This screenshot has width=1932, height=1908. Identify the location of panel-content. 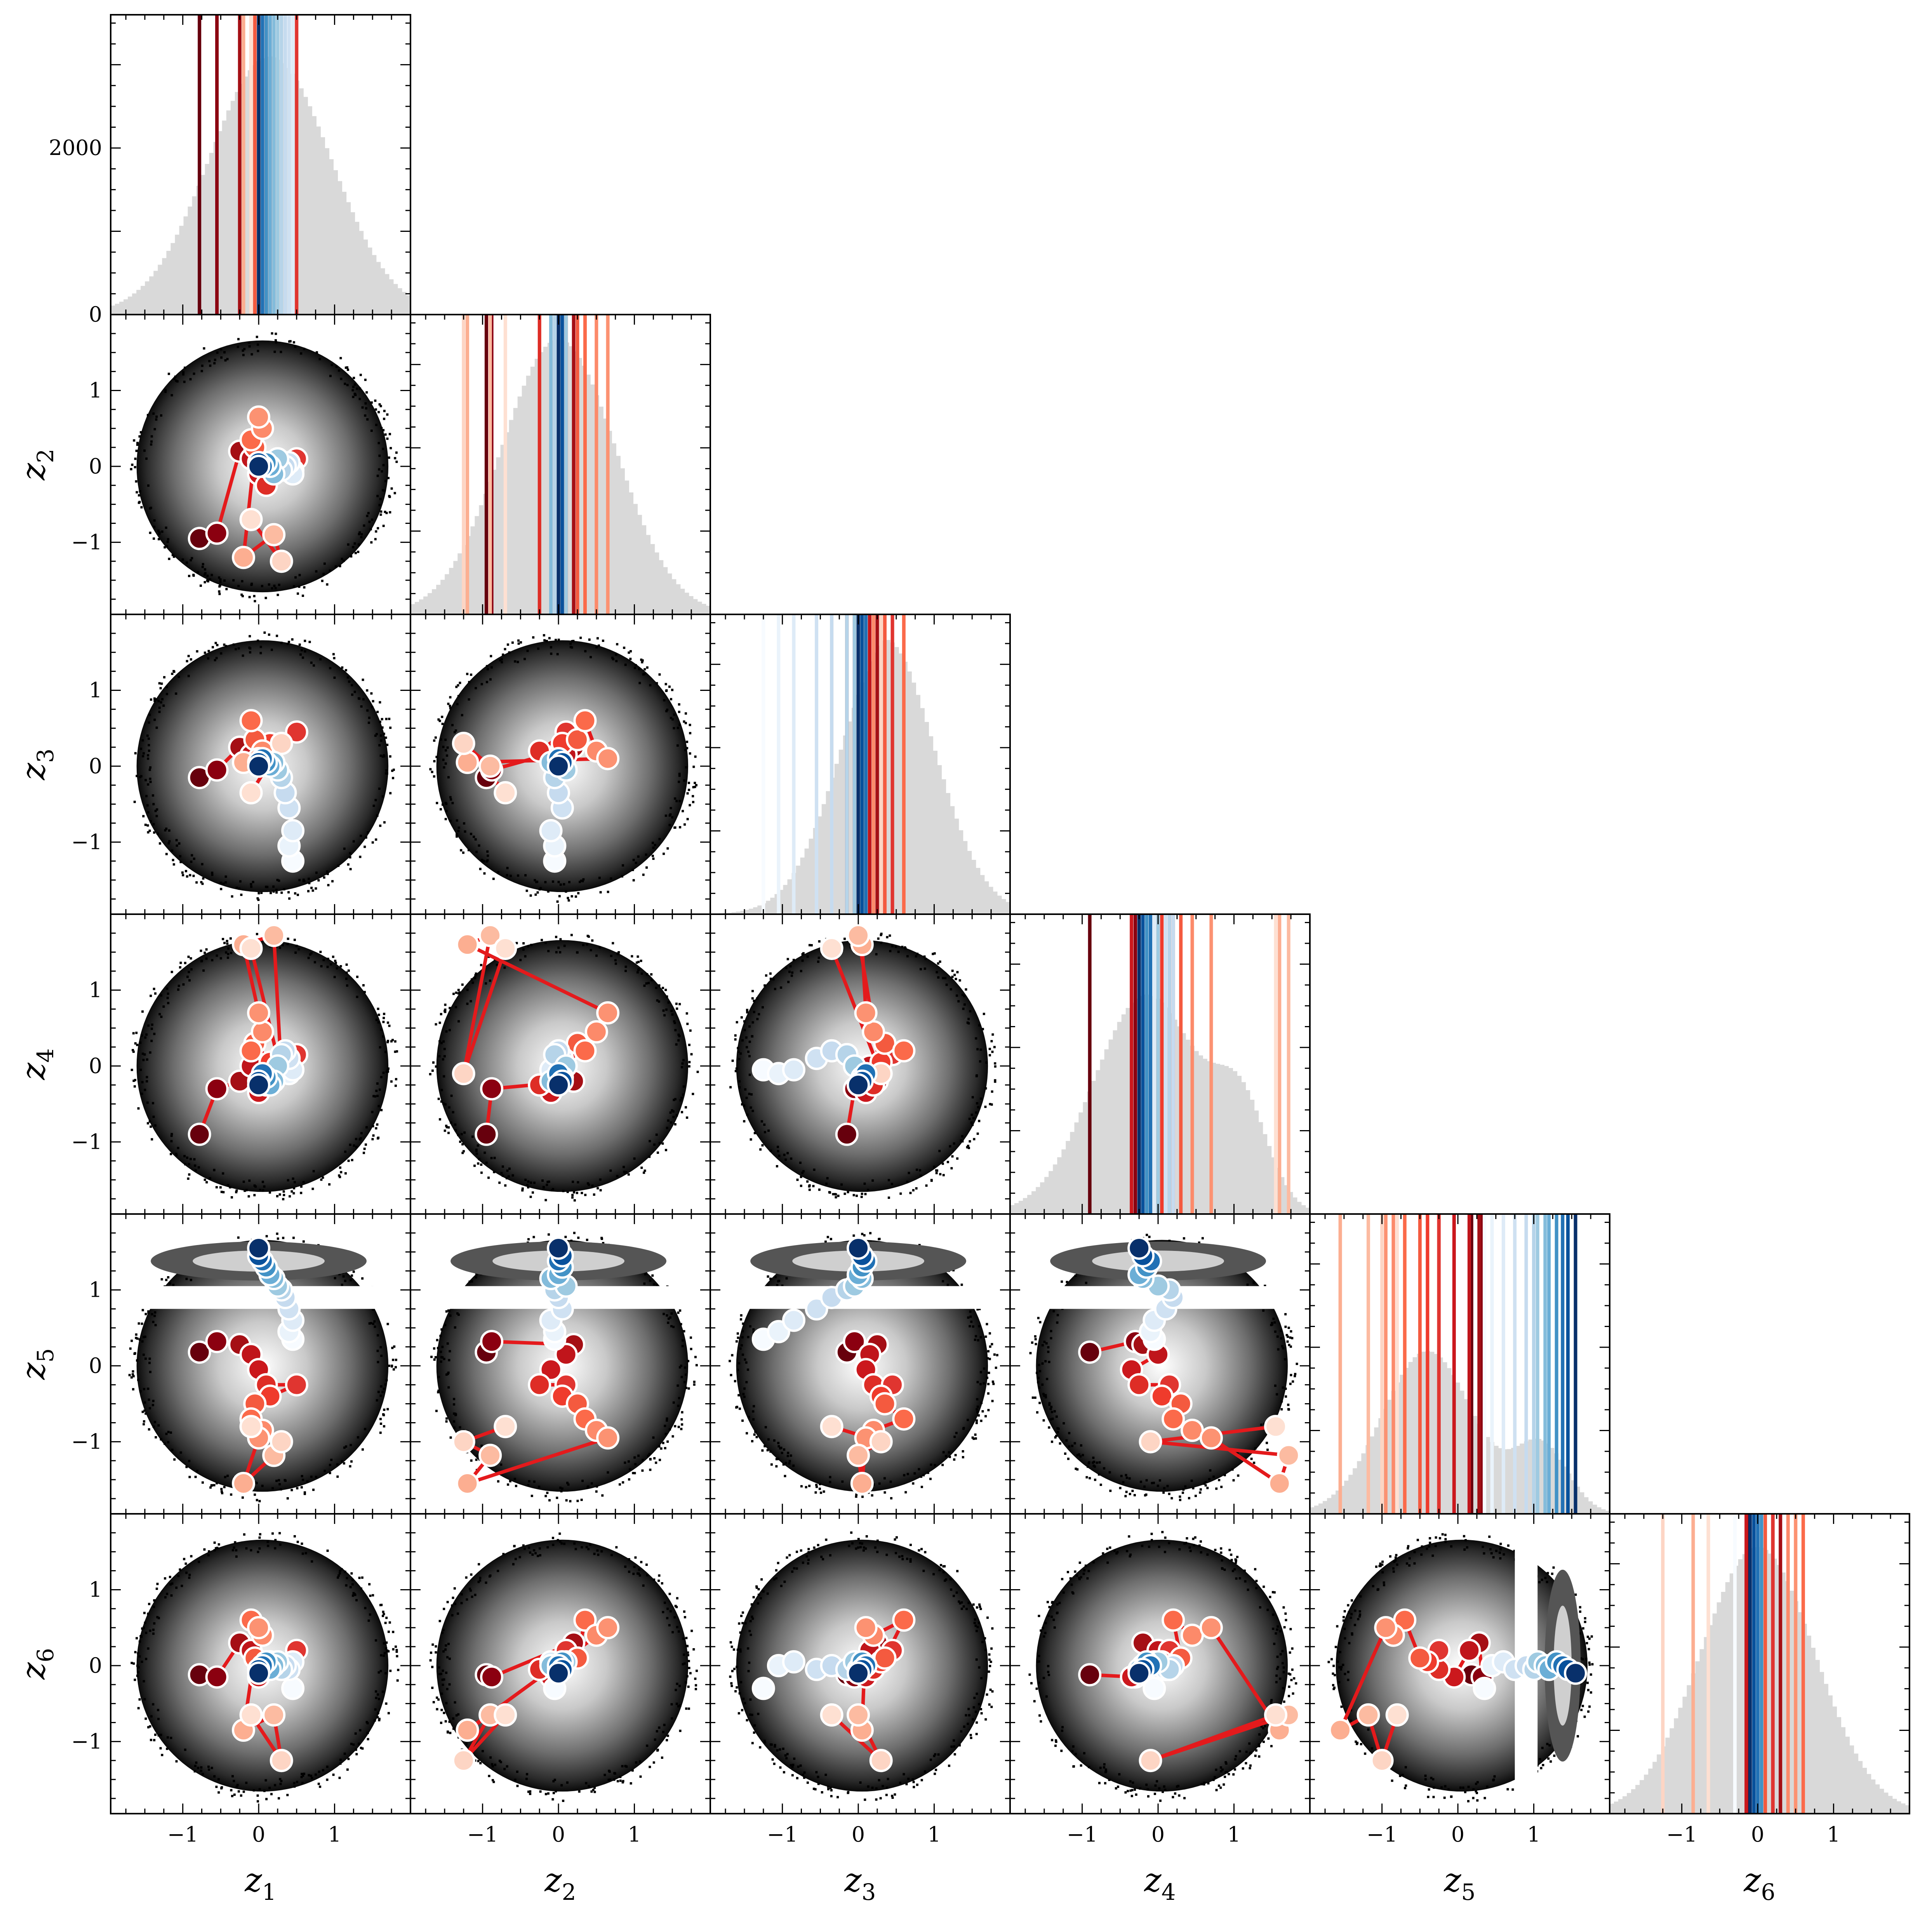
(264, 1062).